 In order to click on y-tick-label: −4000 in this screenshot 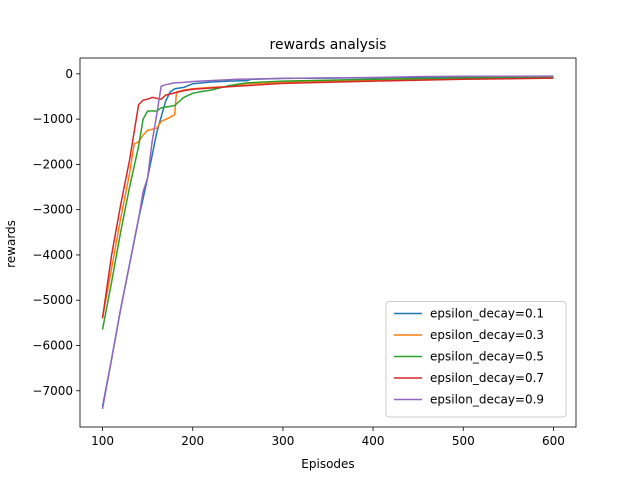, I will do `click(52, 255)`.